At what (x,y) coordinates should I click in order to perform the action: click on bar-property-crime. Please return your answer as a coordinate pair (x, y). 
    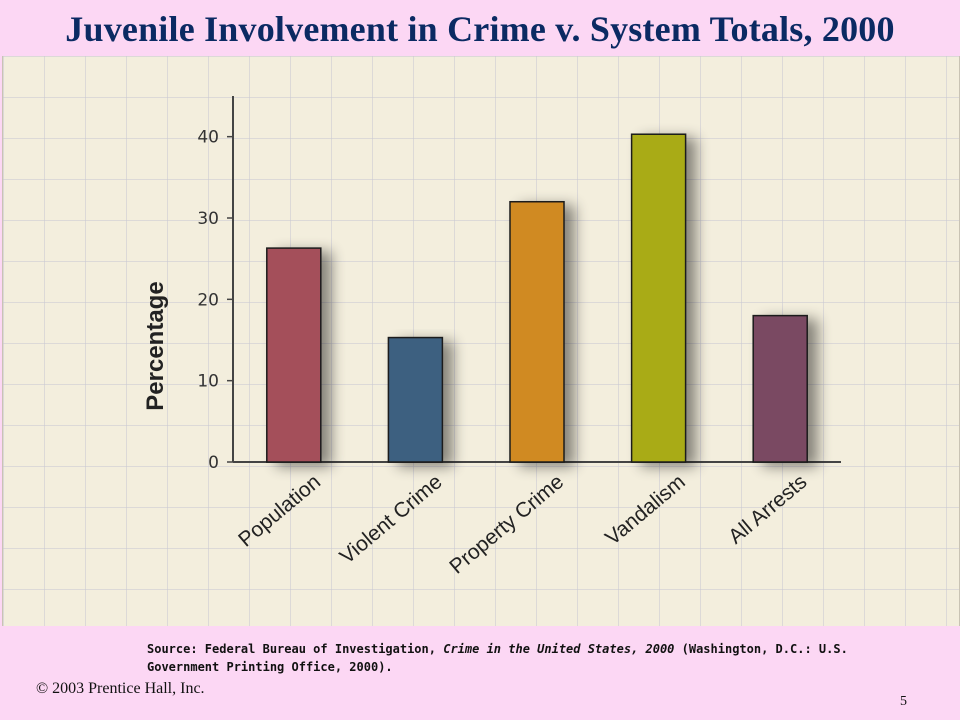
    Looking at the image, I should click on (537, 331).